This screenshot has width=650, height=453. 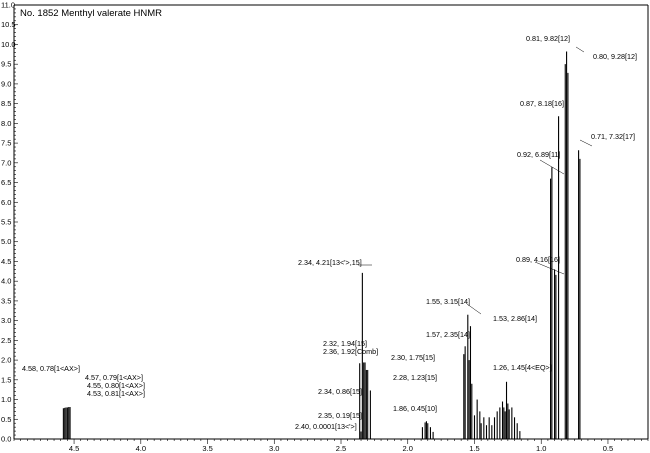 What do you see at coordinates (6, 143) in the screenshot?
I see `y-tick-label: 7.5` at bounding box center [6, 143].